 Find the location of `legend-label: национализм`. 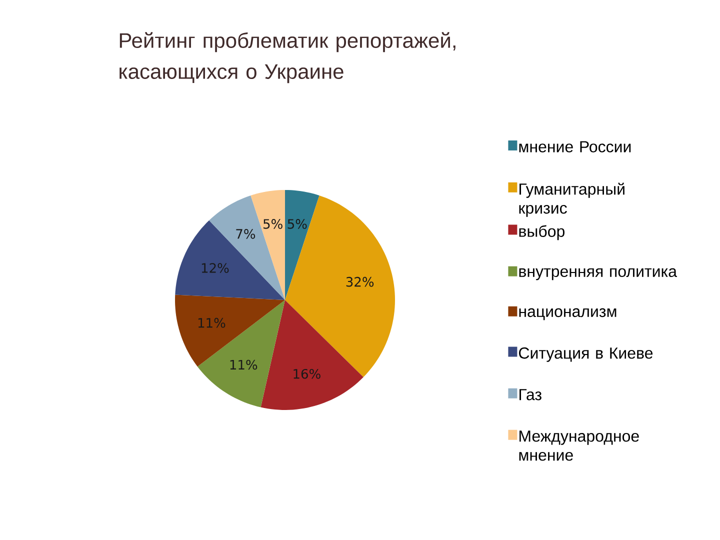

legend-label: национализм is located at coordinates (567, 314).